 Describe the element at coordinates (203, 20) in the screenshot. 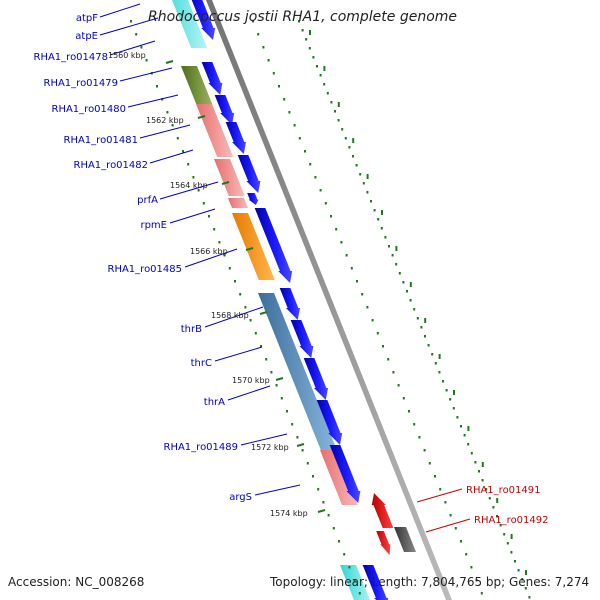

I see `cds-atpF` at that location.